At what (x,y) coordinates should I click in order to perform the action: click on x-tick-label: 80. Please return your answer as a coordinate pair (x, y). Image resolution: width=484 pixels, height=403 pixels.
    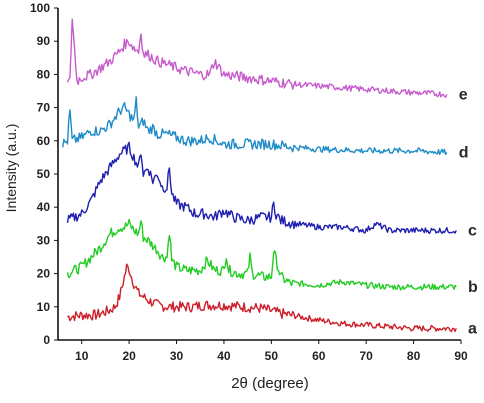
    Looking at the image, I should click on (414, 356).